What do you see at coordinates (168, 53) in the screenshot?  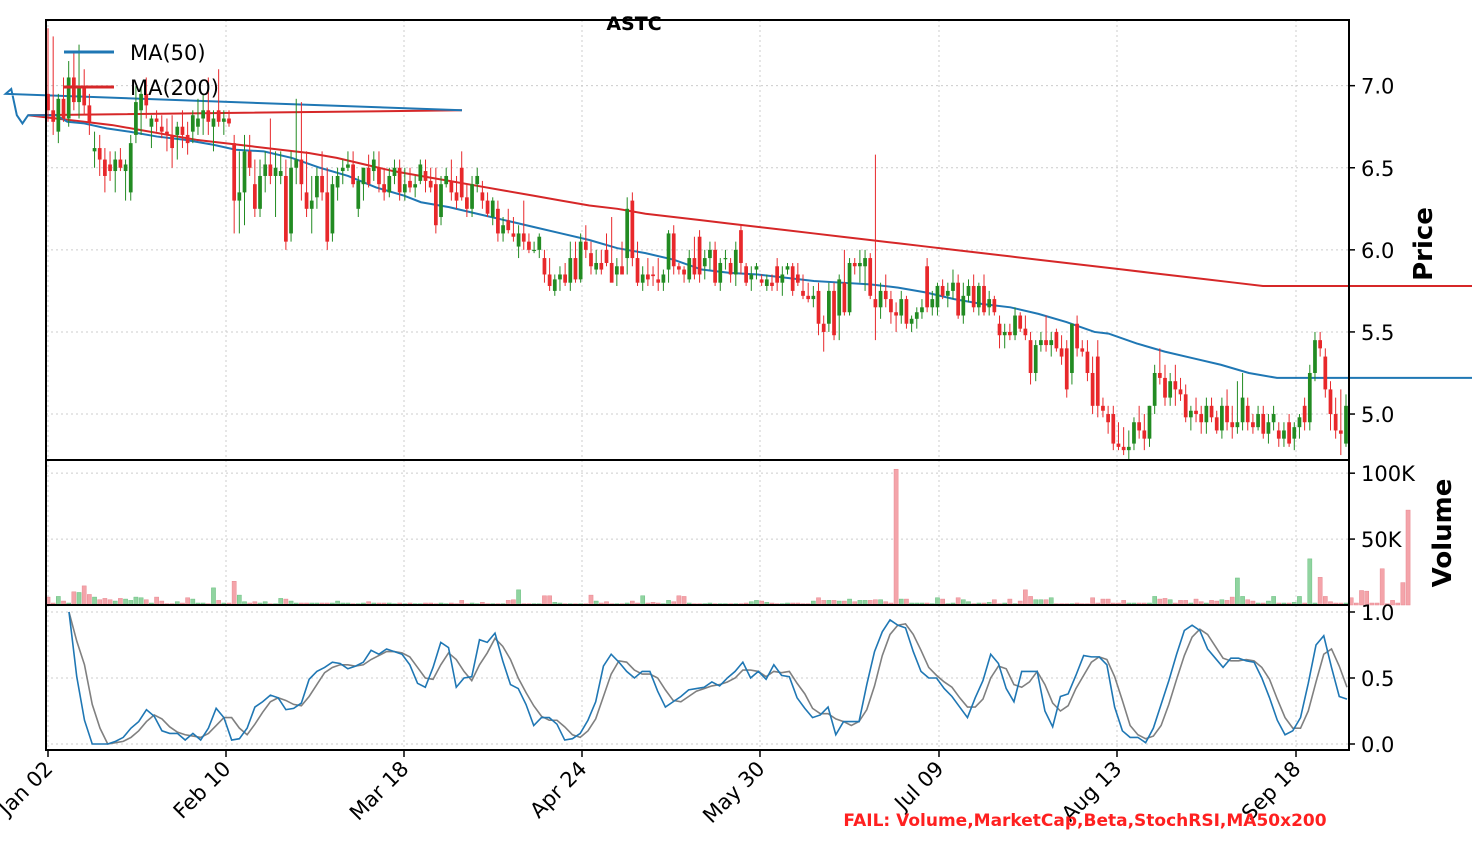 I see `legend-label-ma50: MA(50)` at bounding box center [168, 53].